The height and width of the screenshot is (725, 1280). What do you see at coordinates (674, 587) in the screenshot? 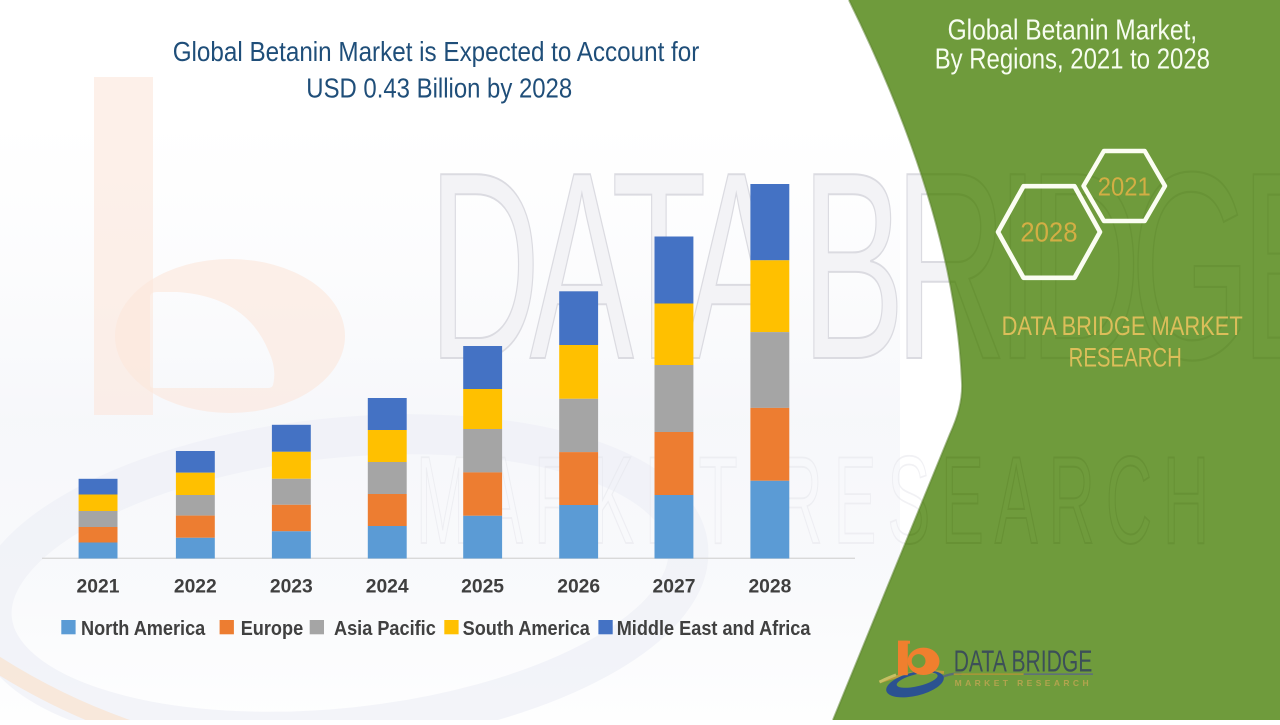
I see `svg-text: 2027` at bounding box center [674, 587].